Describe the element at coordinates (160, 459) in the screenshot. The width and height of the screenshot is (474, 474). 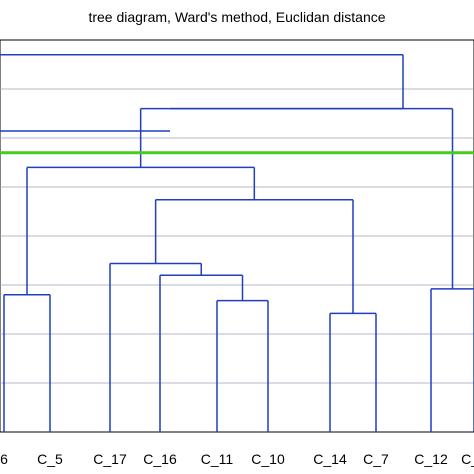
I see `leaf-label-3: C_16` at that location.